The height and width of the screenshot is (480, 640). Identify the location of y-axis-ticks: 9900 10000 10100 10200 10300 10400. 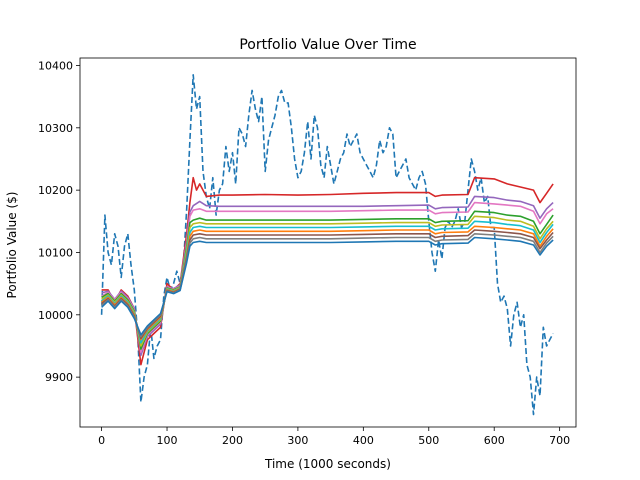
(59, 221).